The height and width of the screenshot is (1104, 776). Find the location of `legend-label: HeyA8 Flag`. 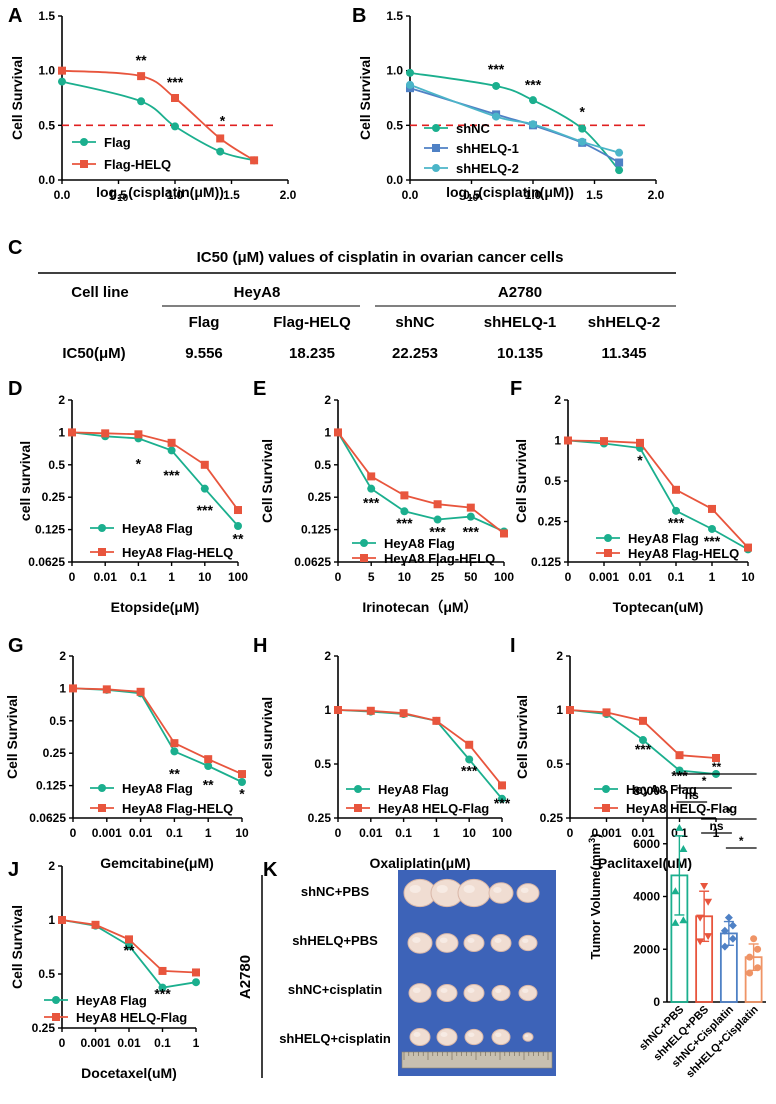

legend-label: HeyA8 Flag is located at coordinates (157, 788).